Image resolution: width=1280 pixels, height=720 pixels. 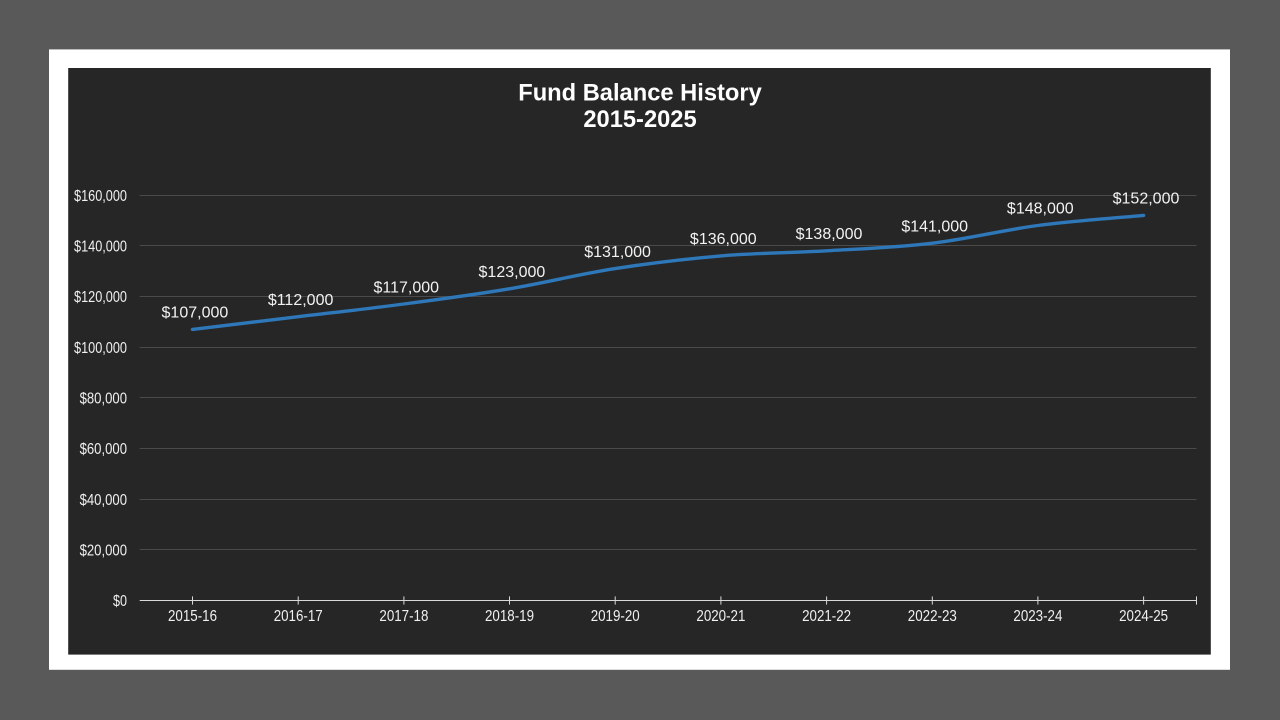 What do you see at coordinates (298, 616) in the screenshot?
I see `svg-text: 2016-17` at bounding box center [298, 616].